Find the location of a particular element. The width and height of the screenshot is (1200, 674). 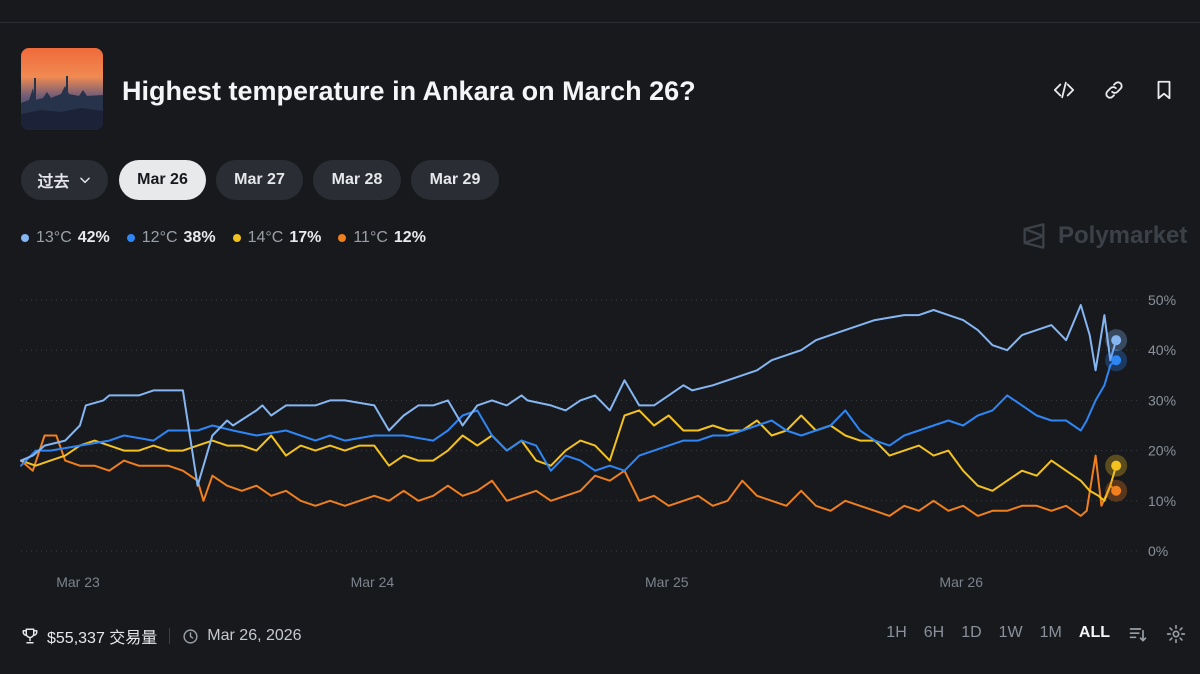

polymarket-watermark: Polymarket is located at coordinates (1103, 236).